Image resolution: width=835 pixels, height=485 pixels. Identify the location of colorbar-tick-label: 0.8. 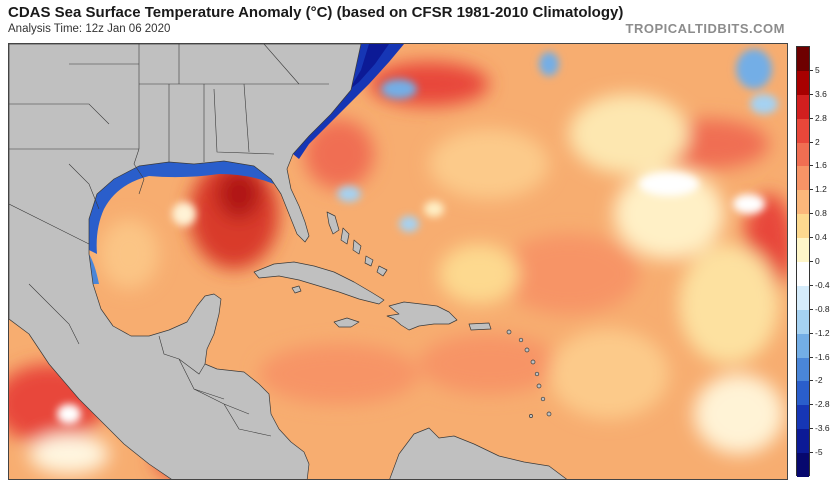
(821, 213).